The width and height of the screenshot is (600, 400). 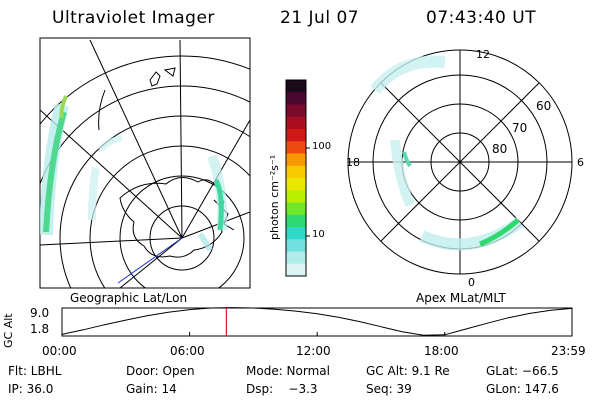 What do you see at coordinates (389, 389) in the screenshot?
I see `info-seq: Seq: 39` at bounding box center [389, 389].